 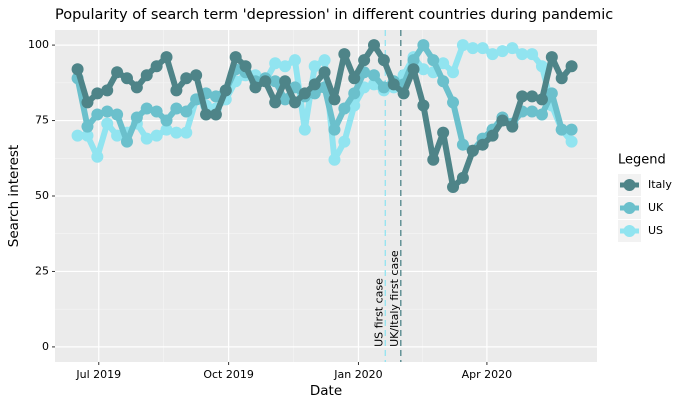 What do you see at coordinates (42, 270) in the screenshot?
I see `y-tick-label: 25` at bounding box center [42, 270].